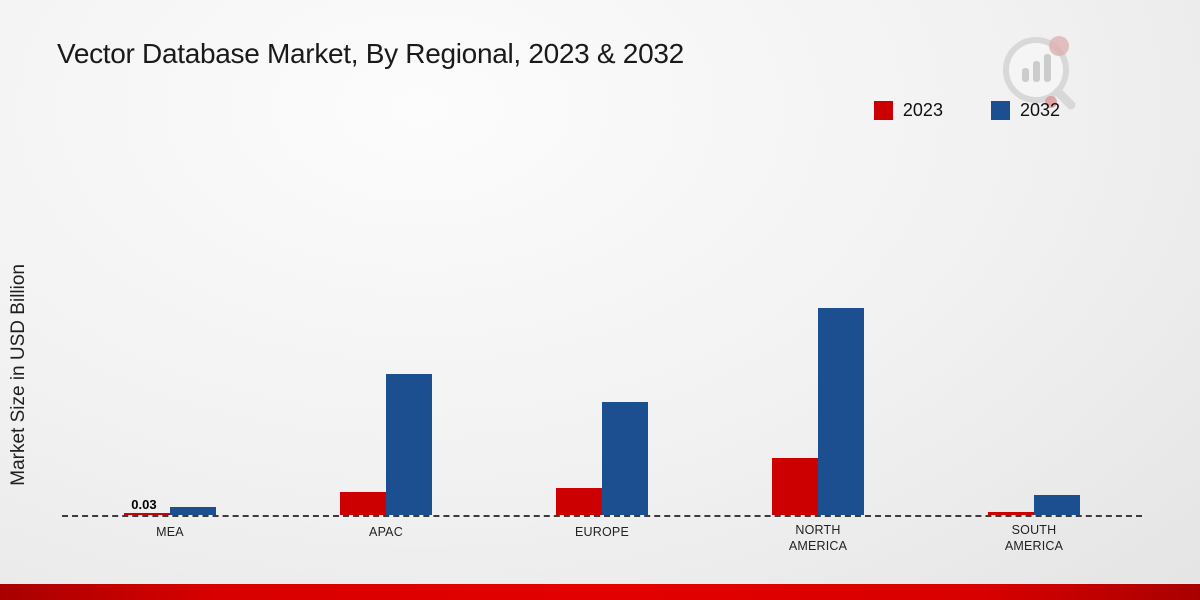 This screenshot has height=600, width=1200. I want to click on legend-swatch-2032, so click(1000, 110).